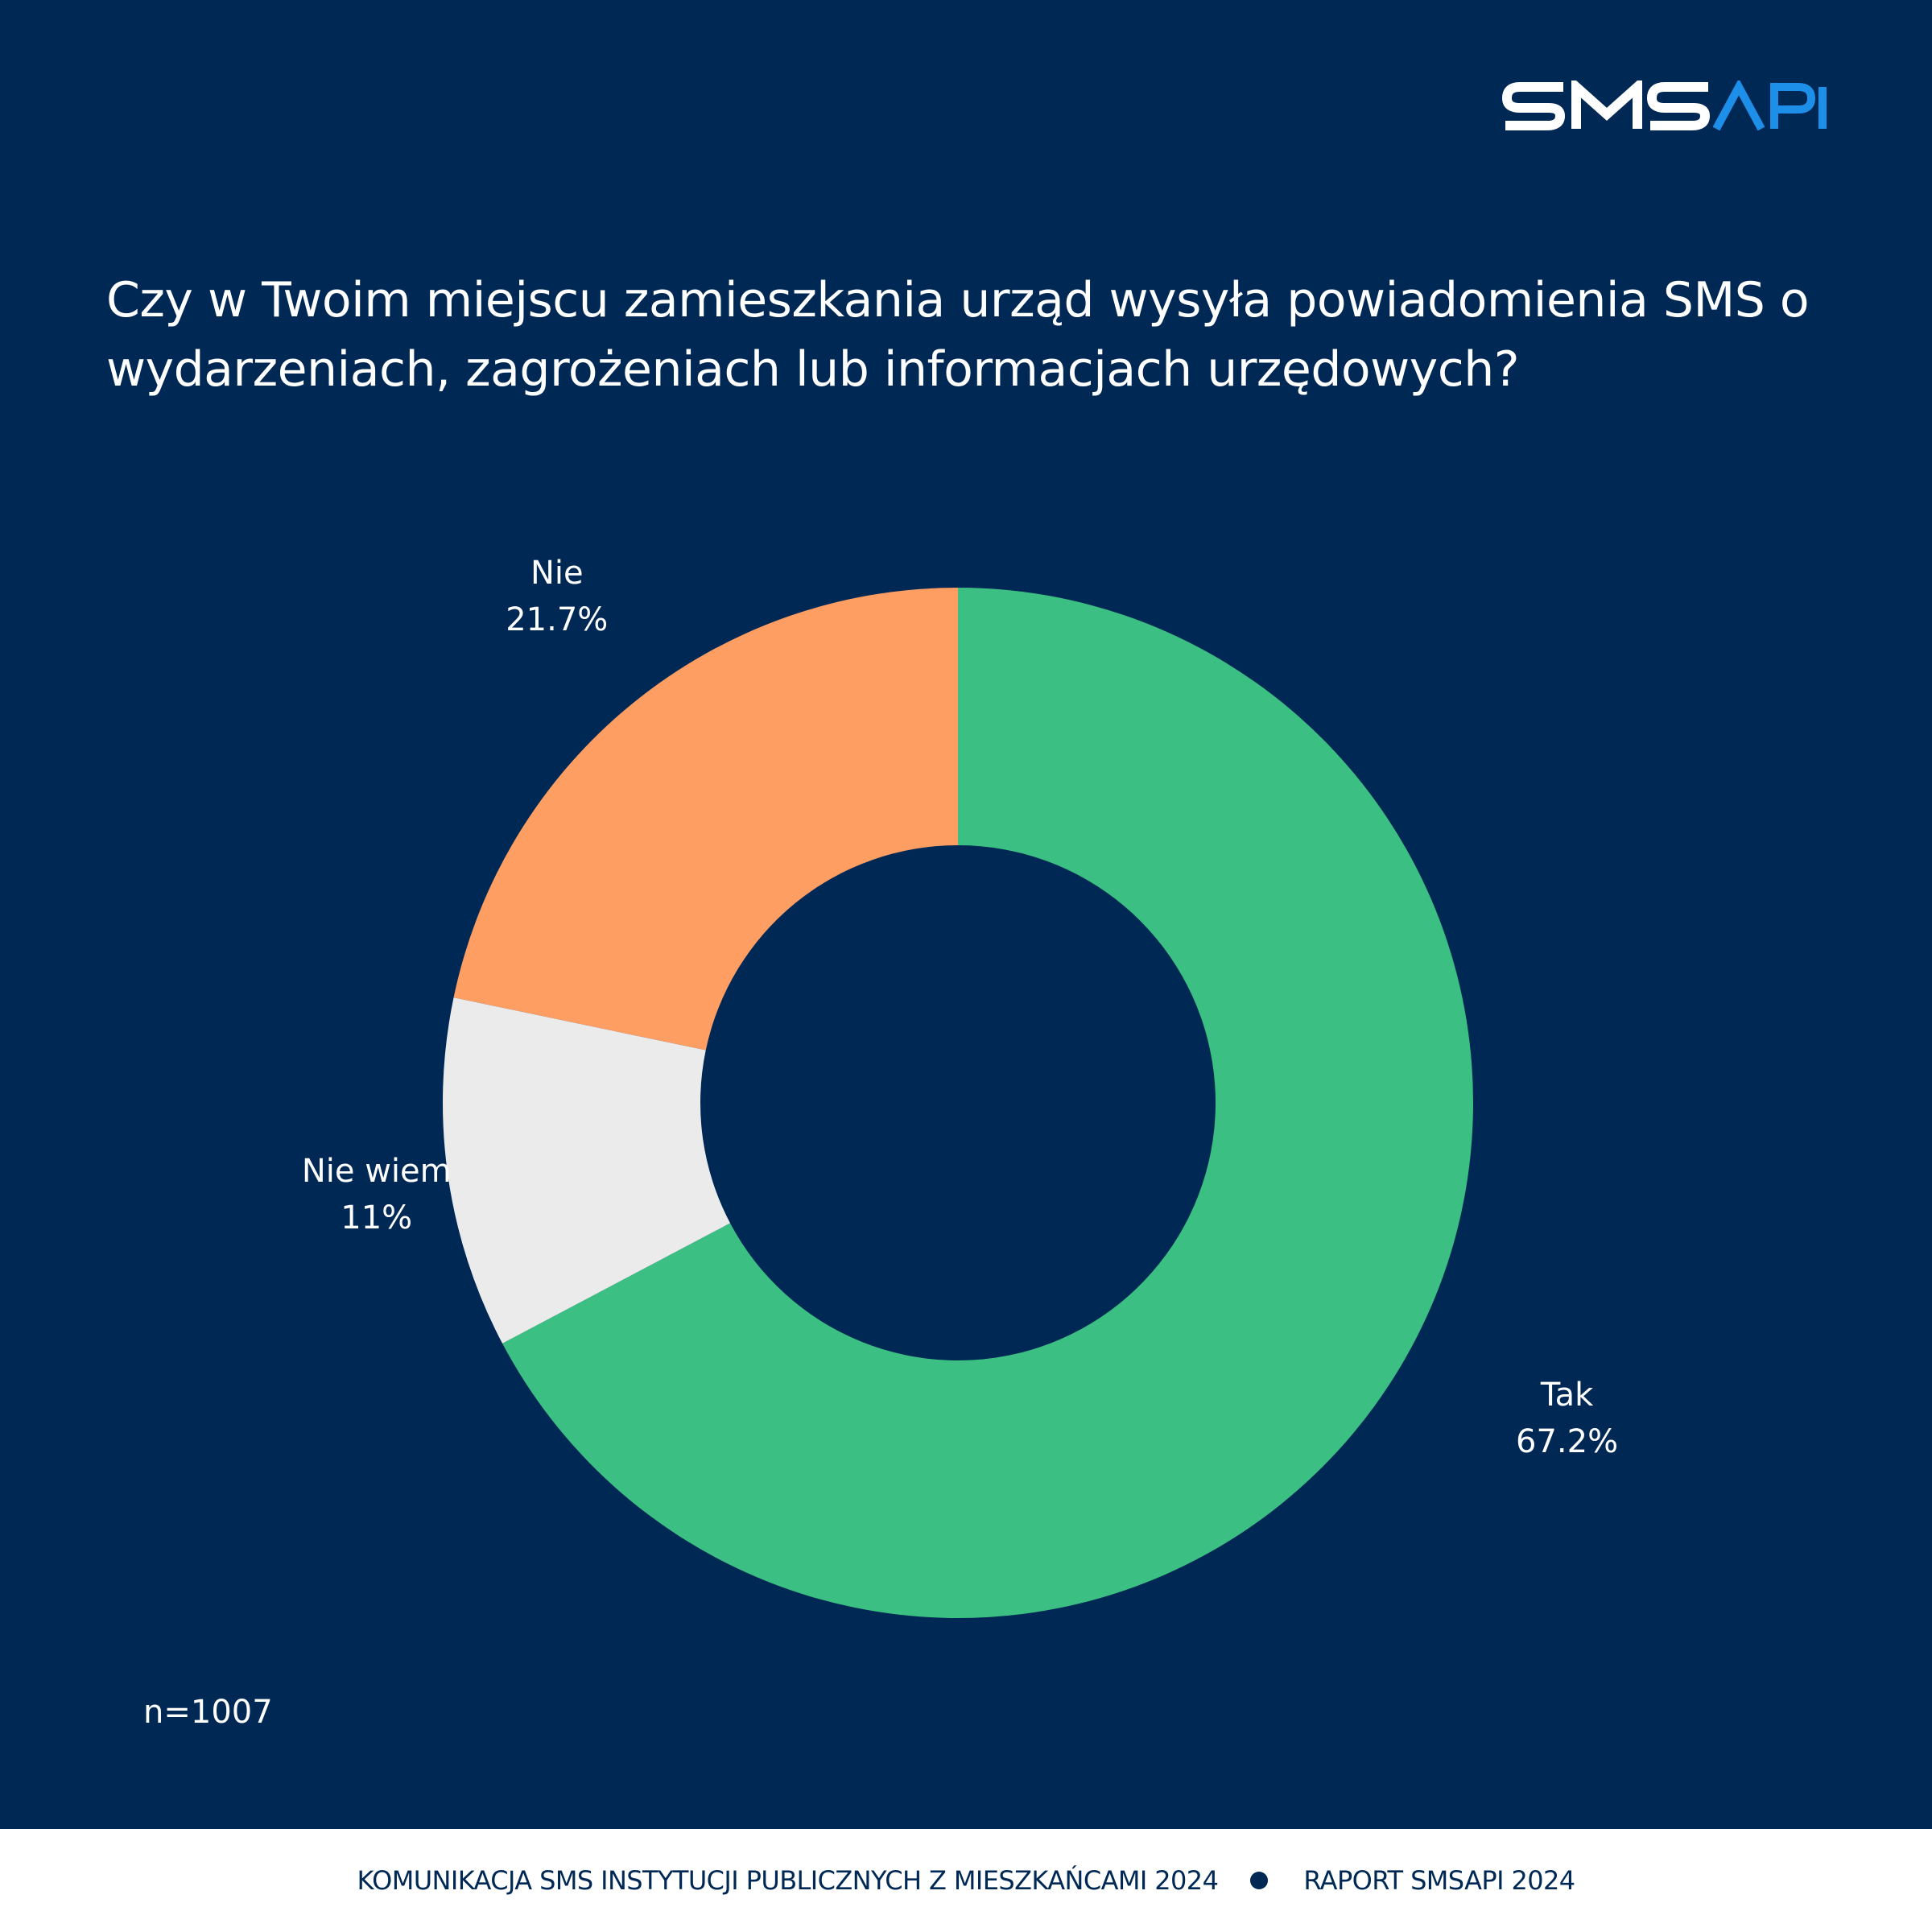  What do you see at coordinates (1664, 106) in the screenshot?
I see `smsapi-logo` at bounding box center [1664, 106].